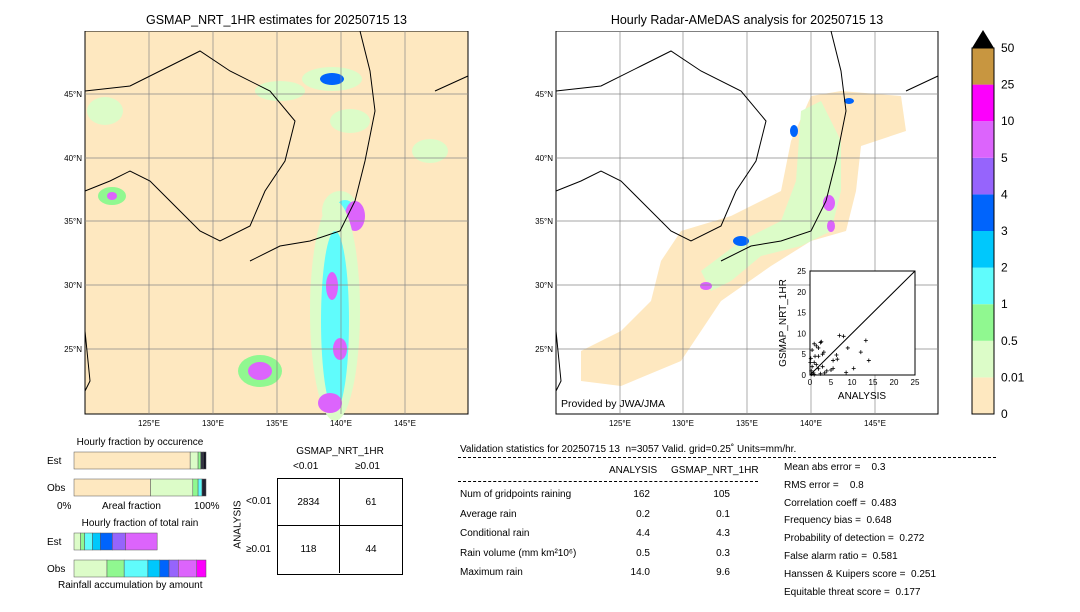 The width and height of the screenshot is (1080, 612). What do you see at coordinates (516, 494) in the screenshot?
I see `stat-label: Num of gridpoints raining` at bounding box center [516, 494].